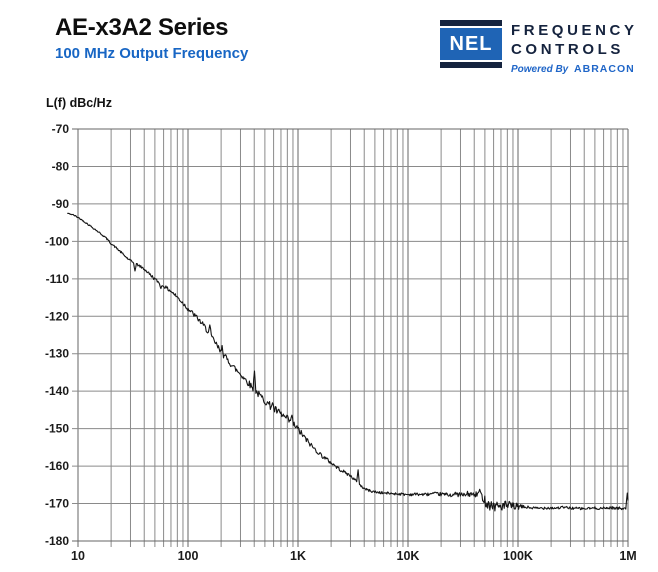  I want to click on emblem-bottom-bar, so click(471, 65).